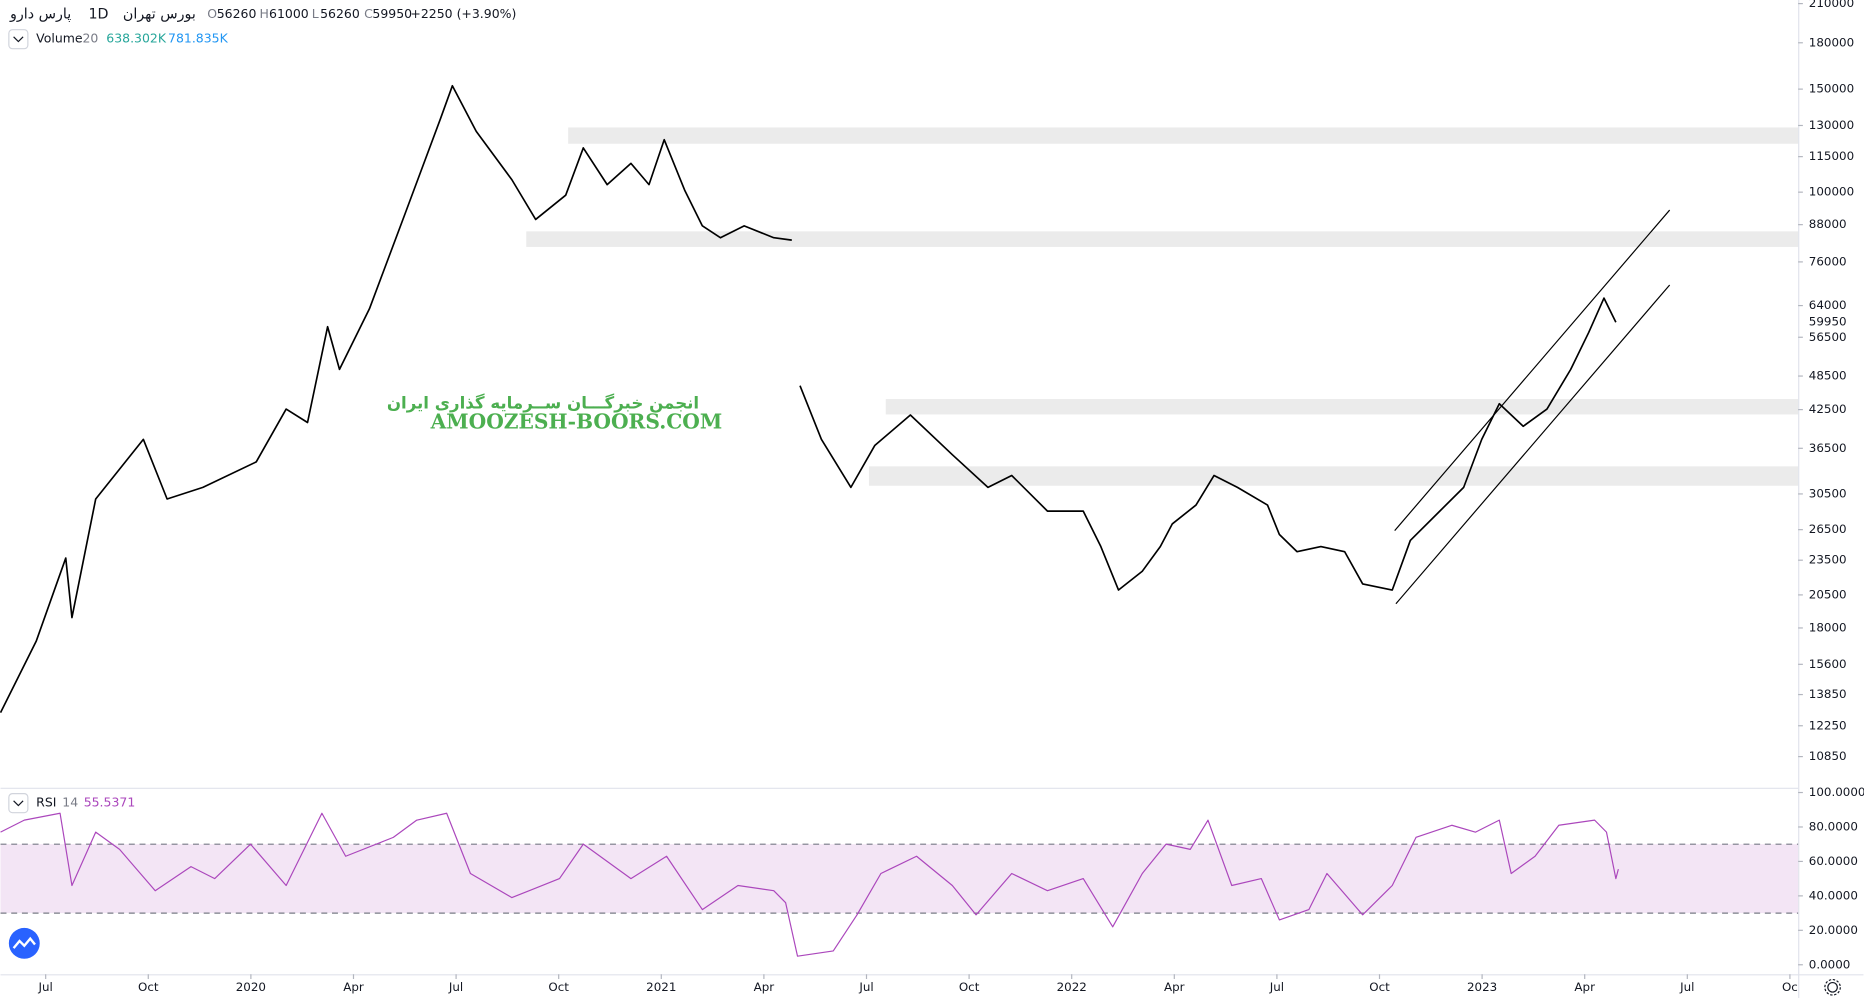 The image size is (1864, 998). What do you see at coordinates (1828, 627) in the screenshot?
I see `y-tick-label: 18000` at bounding box center [1828, 627].